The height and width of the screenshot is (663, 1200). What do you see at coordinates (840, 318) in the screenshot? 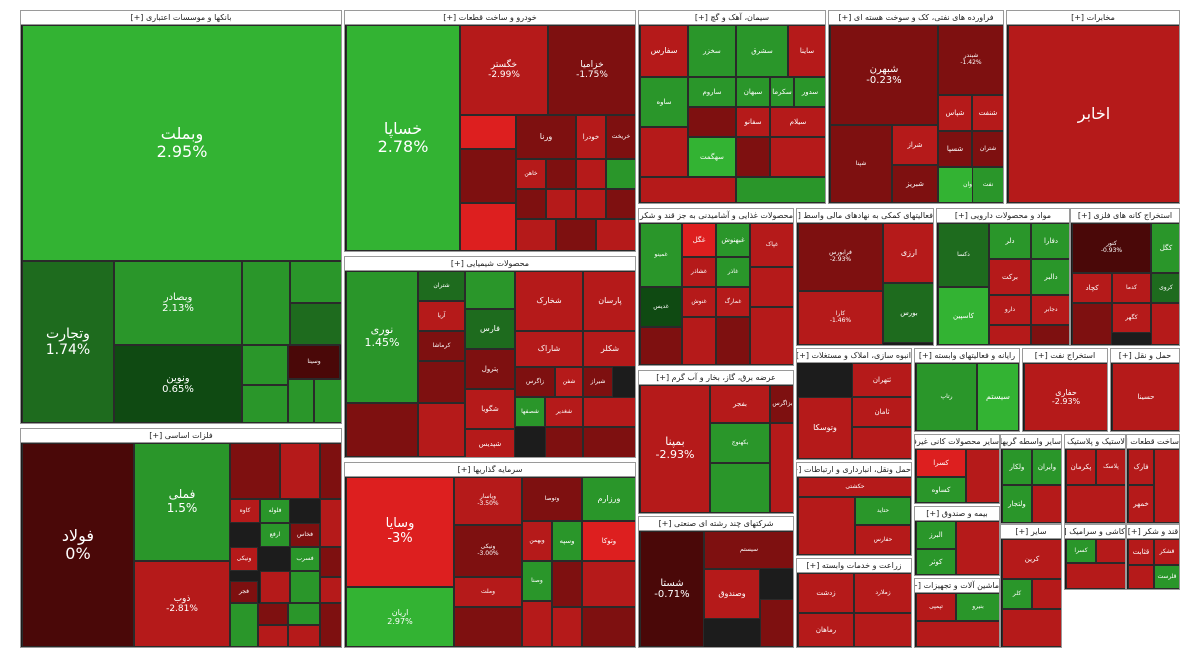
I see `stock-tile: کارا -1.46%` at bounding box center [840, 318].